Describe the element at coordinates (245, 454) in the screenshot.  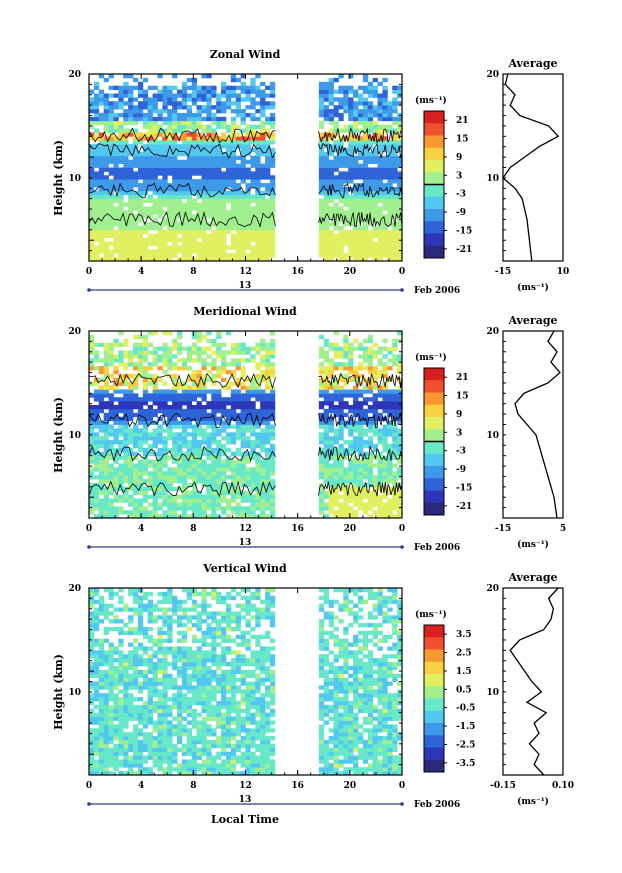
I see `contour-line` at that location.